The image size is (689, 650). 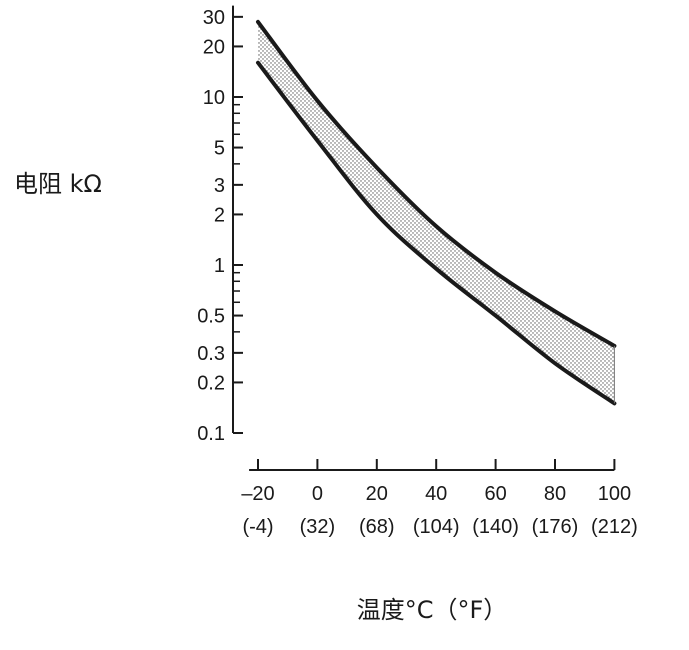 I want to click on x-tick-label: 20, so click(x=377, y=494).